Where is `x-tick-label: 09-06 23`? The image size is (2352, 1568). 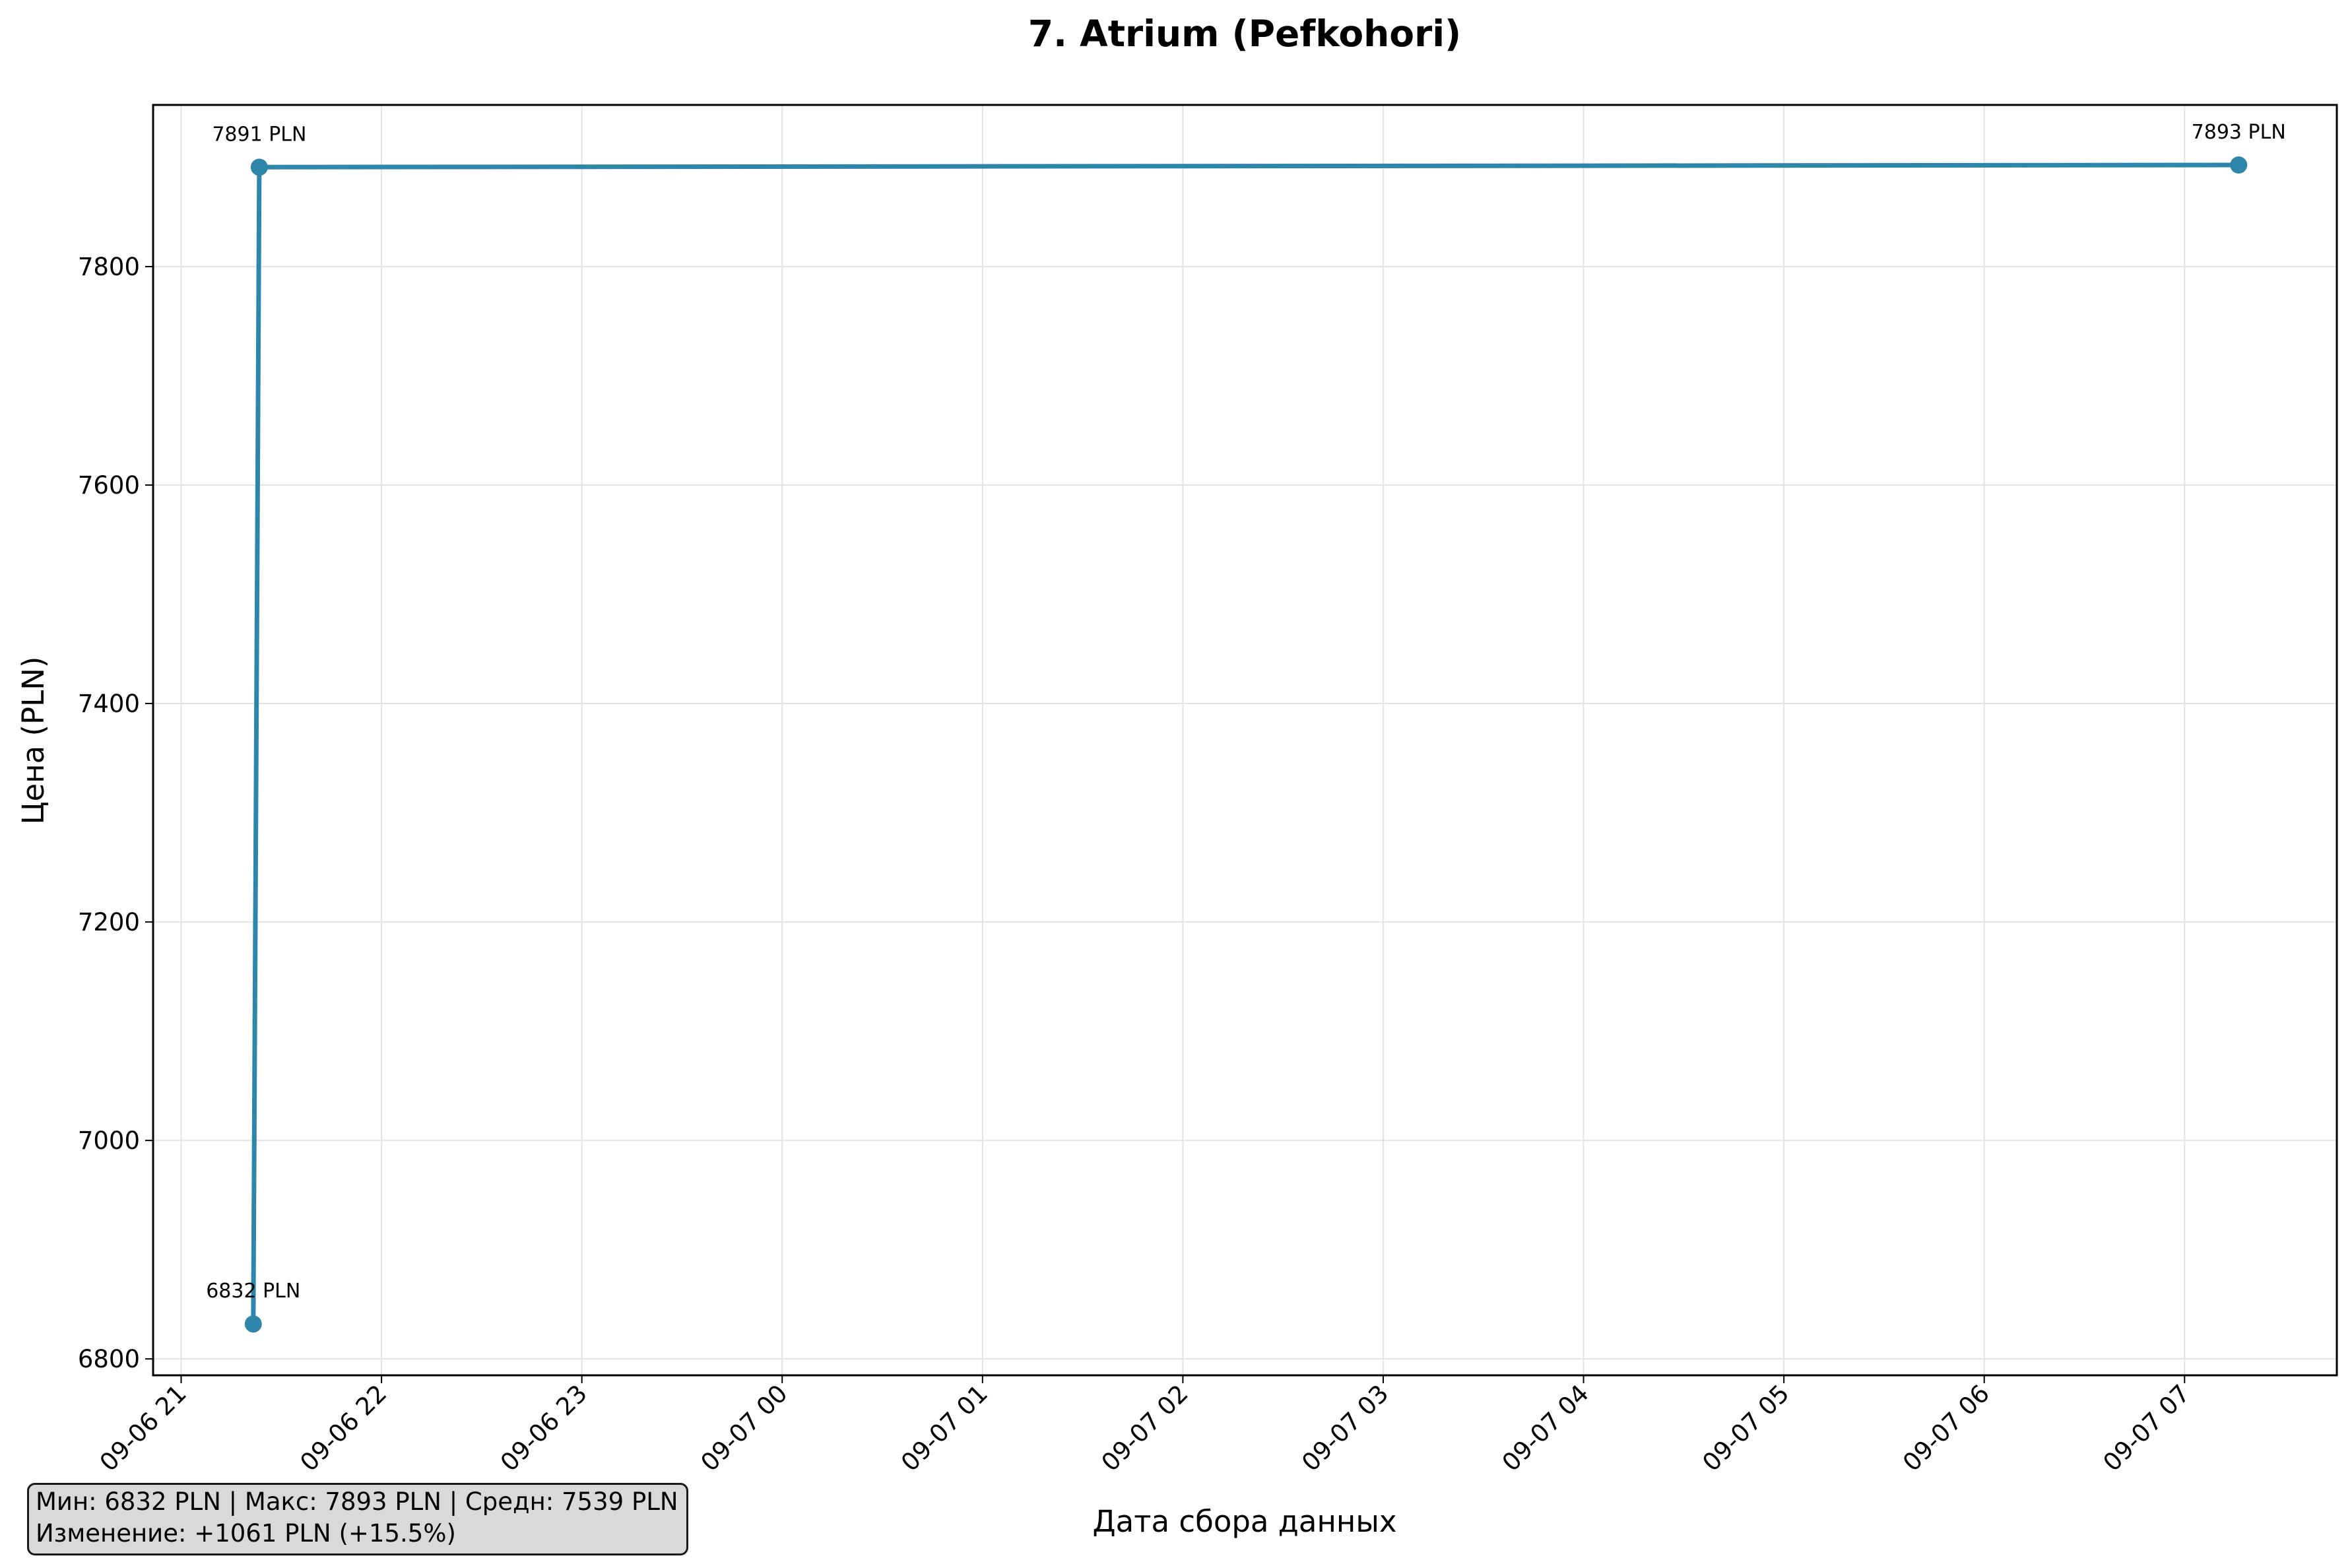
x-tick-label: 09-06 23 is located at coordinates (544, 1428).